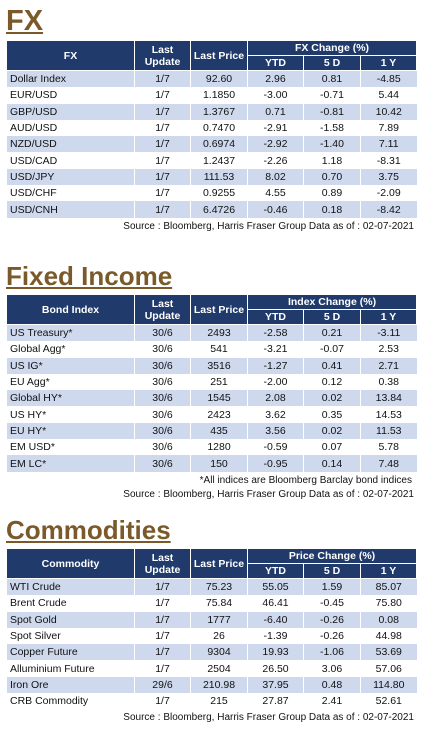  I want to click on row-value: 3.62, so click(275, 414).